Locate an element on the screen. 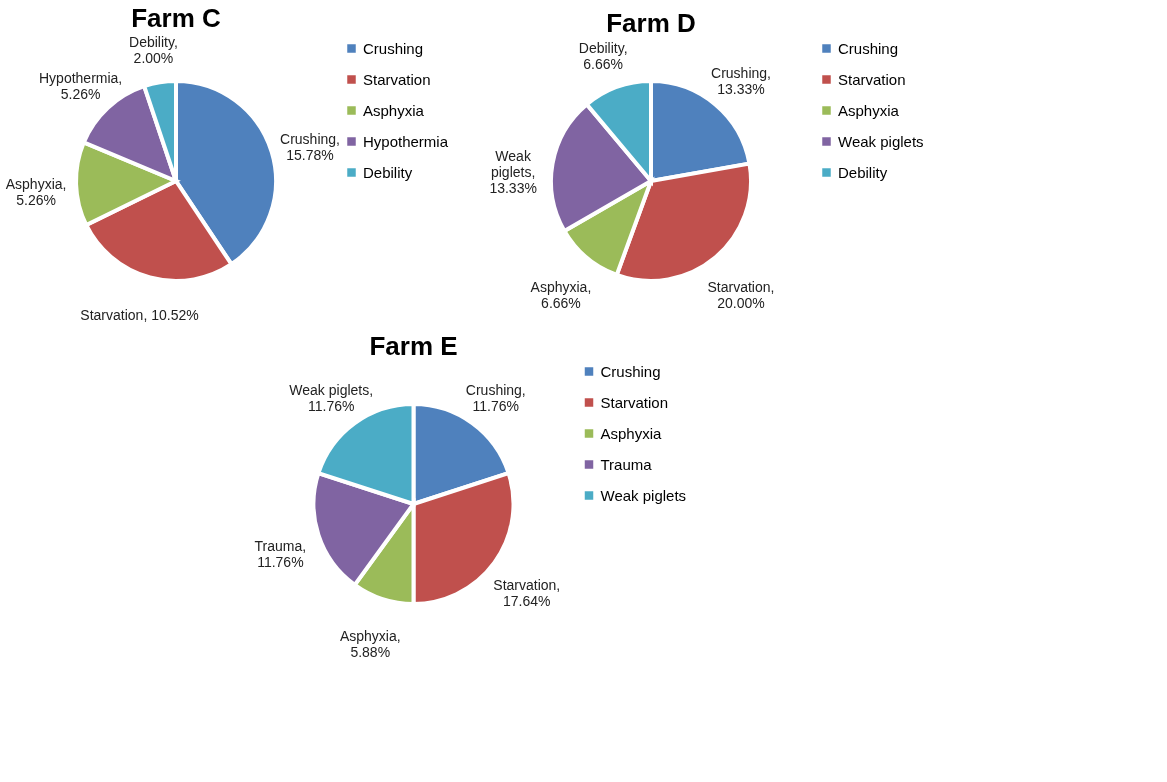 The width and height of the screenshot is (1167, 782). data-label: Asphyxia, 5.88% is located at coordinates (370, 644).